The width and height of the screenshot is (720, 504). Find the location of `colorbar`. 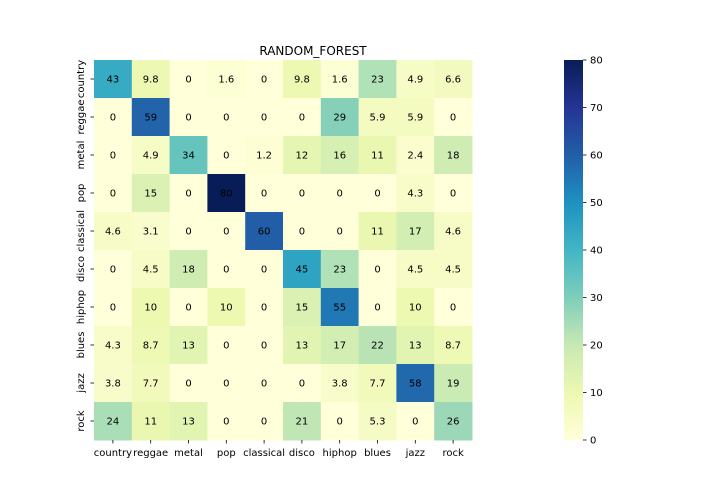

colorbar is located at coordinates (573, 250).